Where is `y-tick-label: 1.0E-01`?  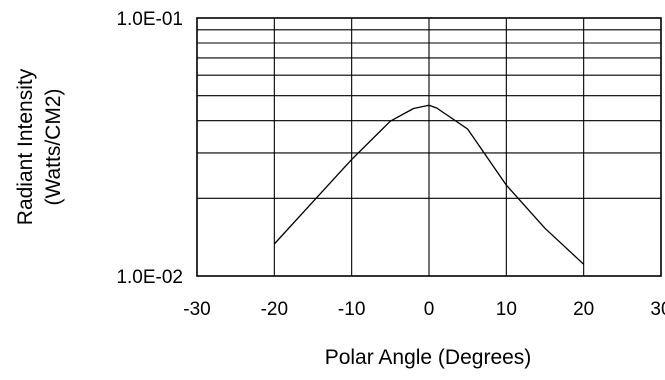 y-tick-label: 1.0E-01 is located at coordinates (149, 19).